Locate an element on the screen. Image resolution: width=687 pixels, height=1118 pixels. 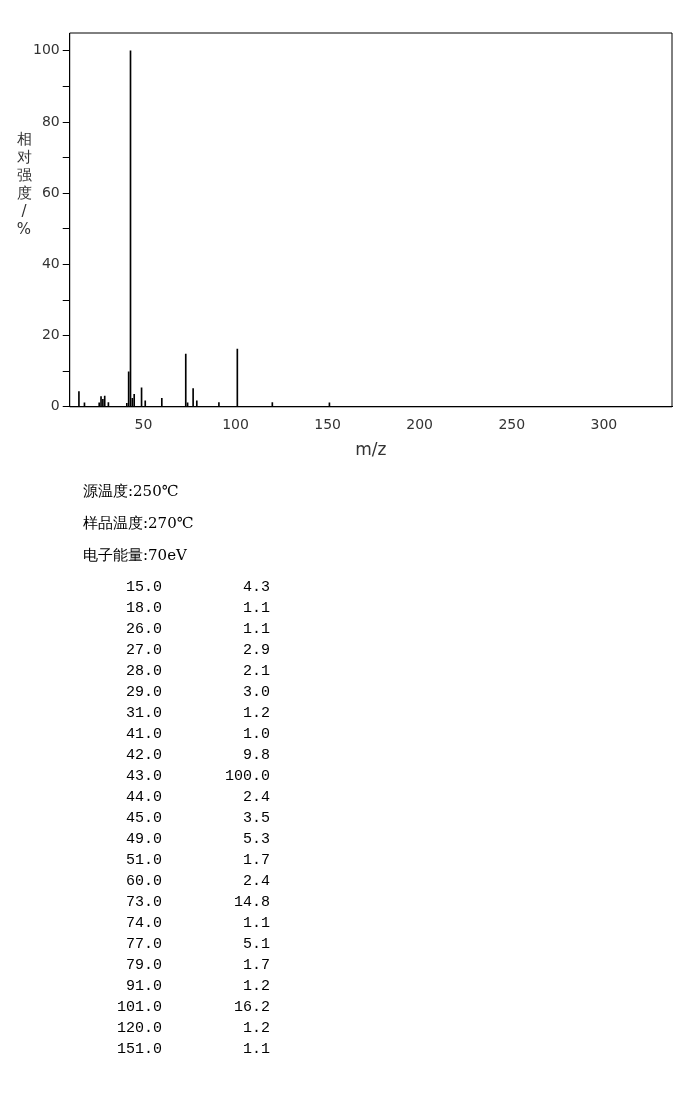
text: 60.0 2.4 is located at coordinates (198, 882).